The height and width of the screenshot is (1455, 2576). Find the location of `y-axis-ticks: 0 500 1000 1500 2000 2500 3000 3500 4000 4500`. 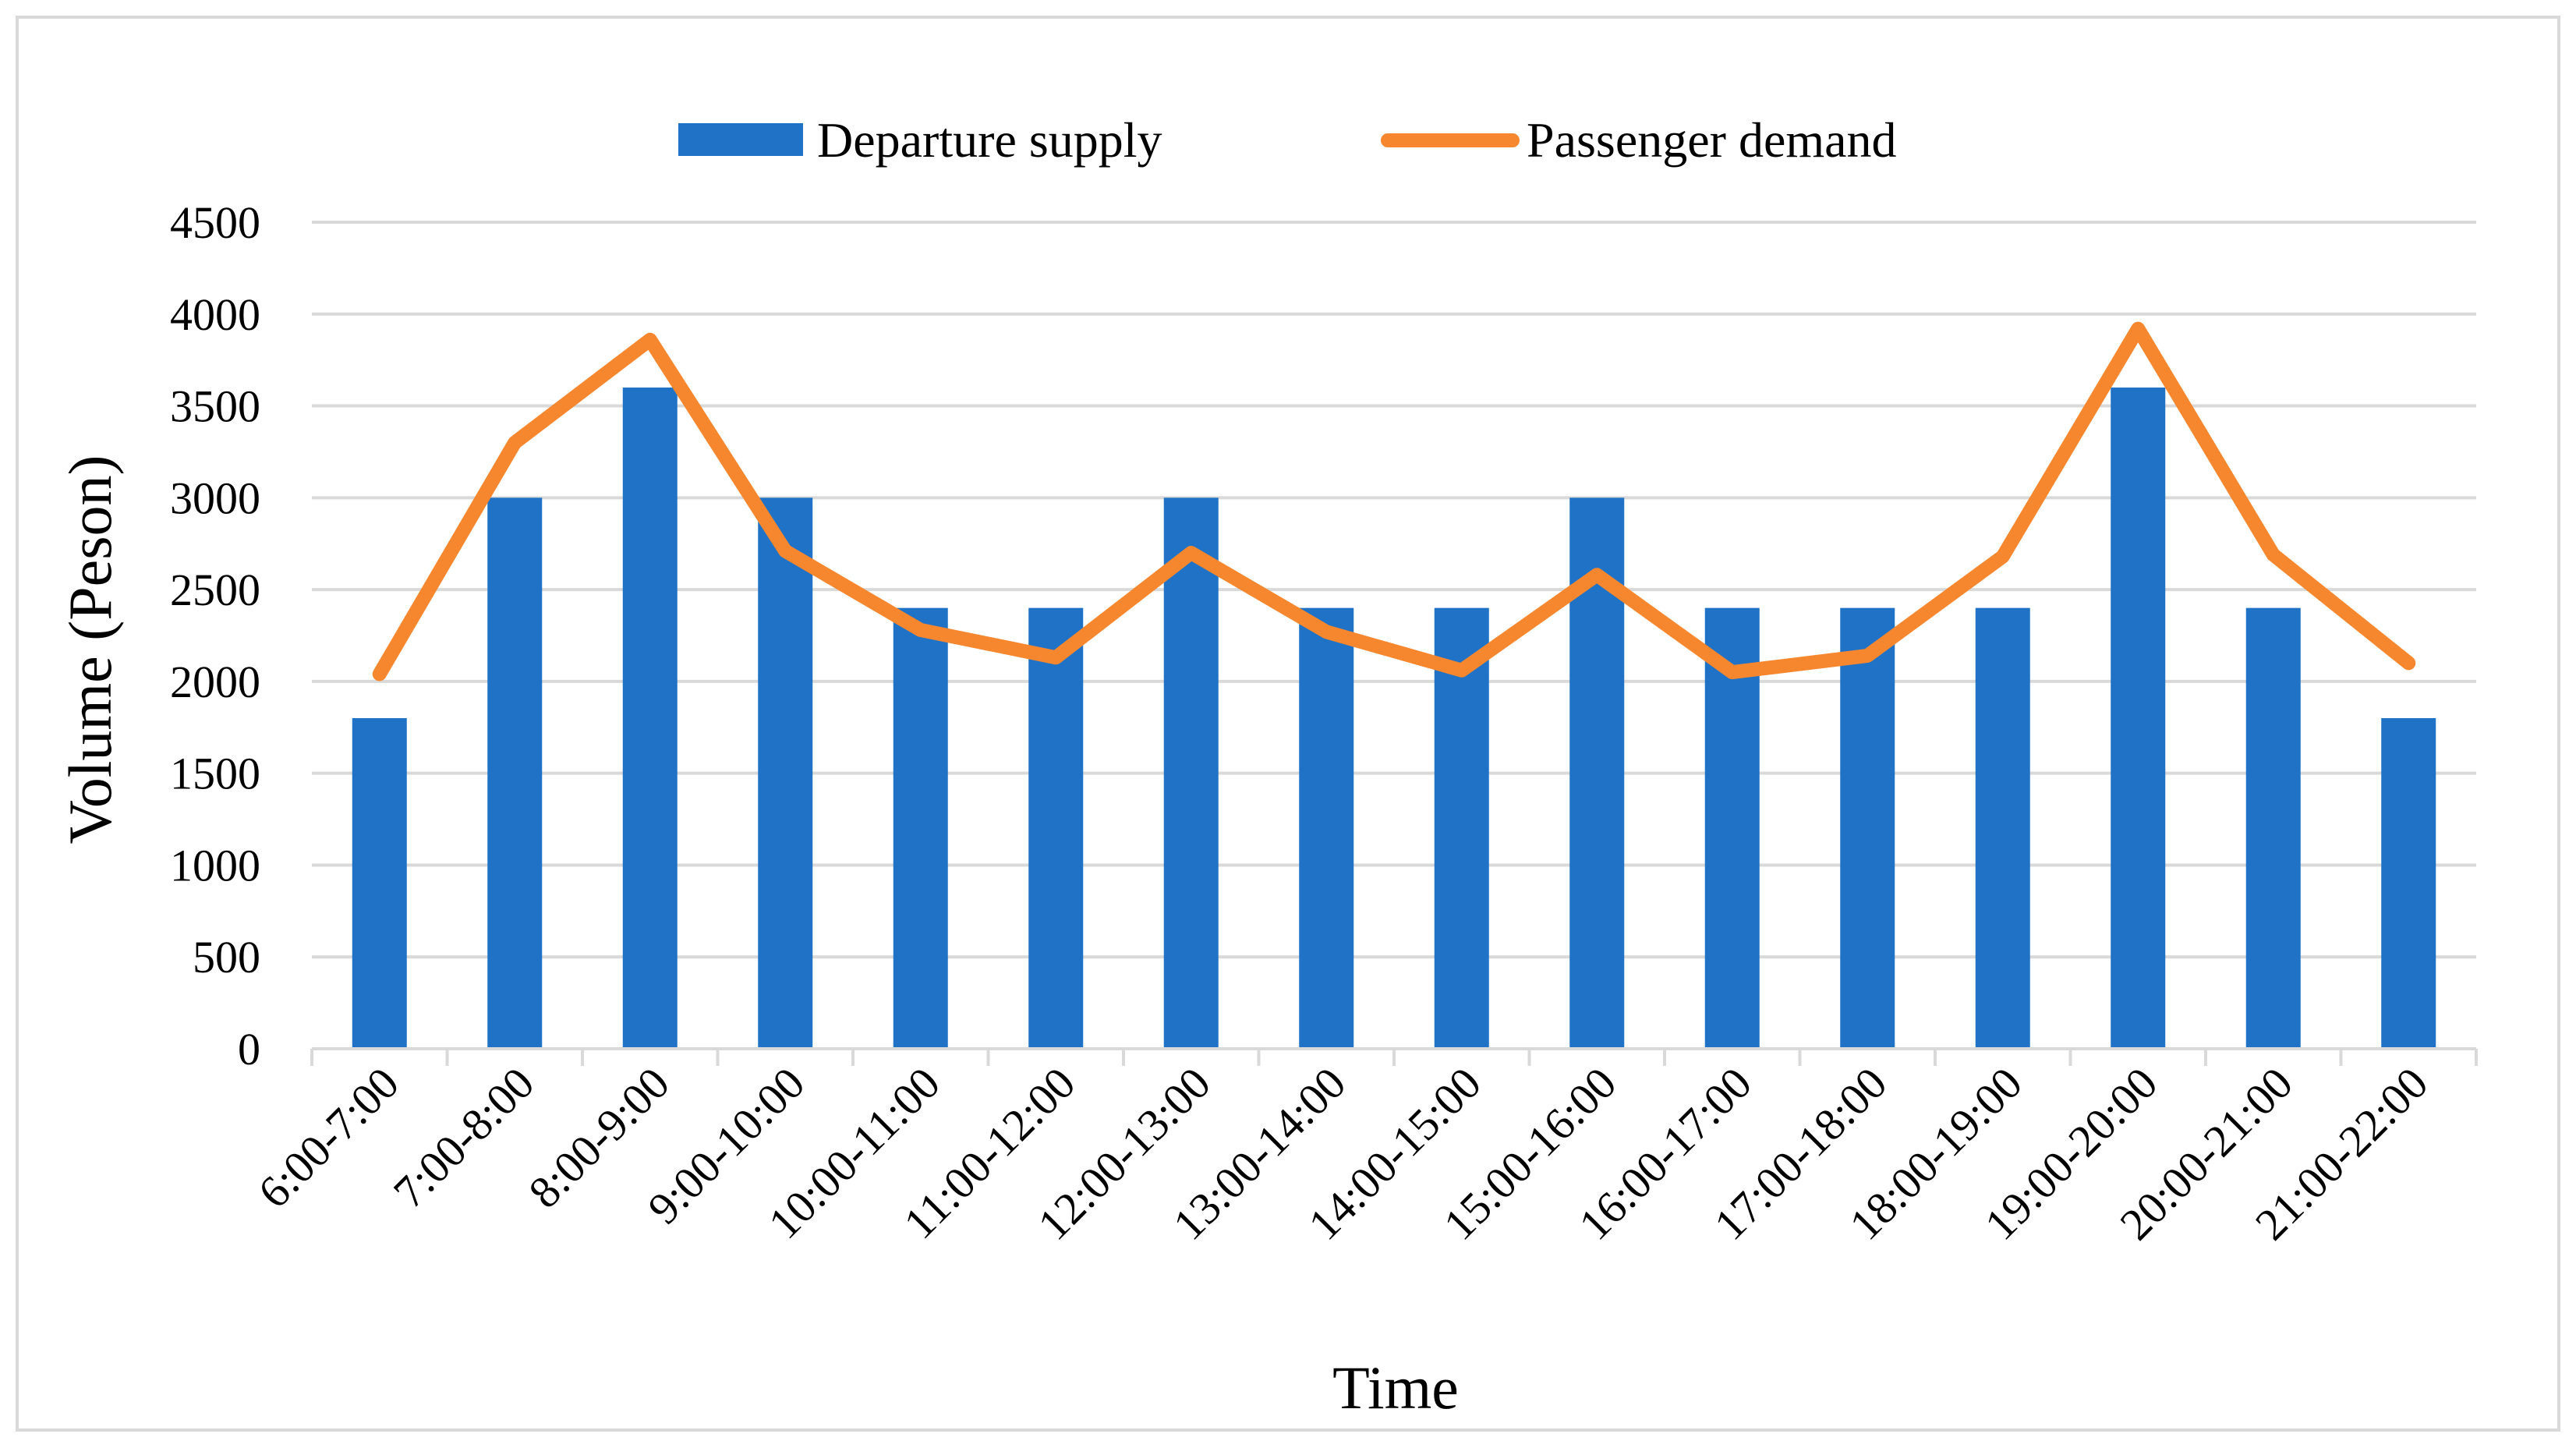

y-axis-ticks: 0 500 1000 1500 2000 2500 3000 3500 4000 4500 is located at coordinates (215, 635).